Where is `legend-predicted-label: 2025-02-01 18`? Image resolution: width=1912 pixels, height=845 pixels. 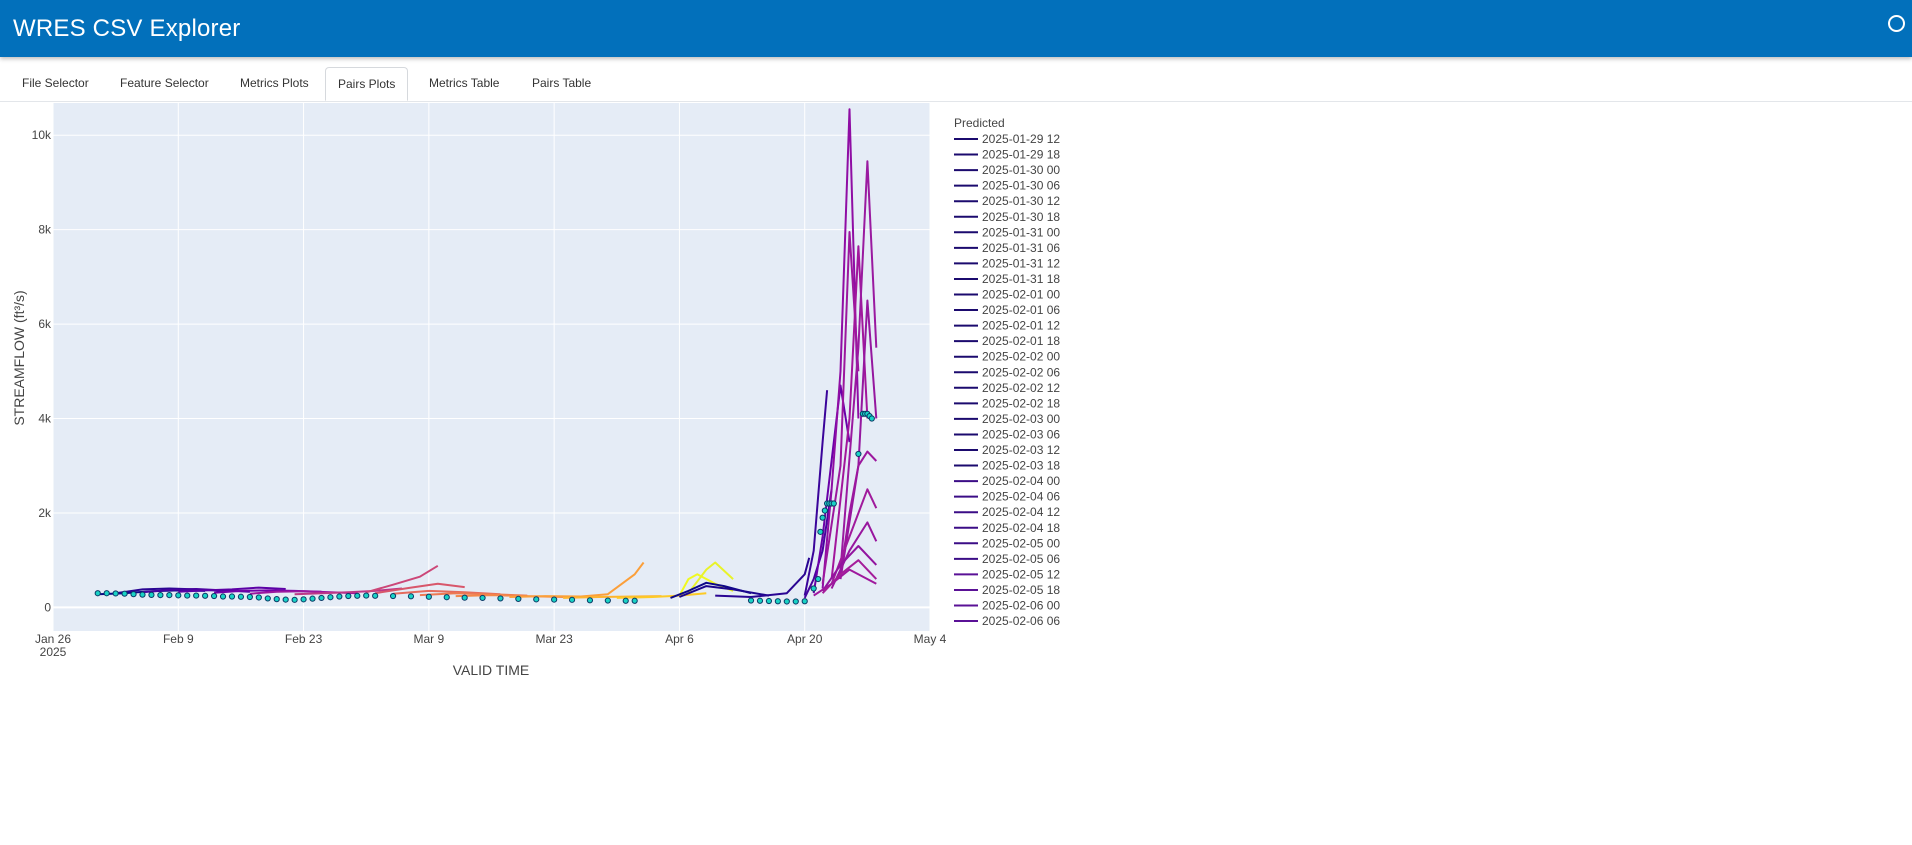
legend-predicted-label: 2025-02-01 18 is located at coordinates (1021, 341).